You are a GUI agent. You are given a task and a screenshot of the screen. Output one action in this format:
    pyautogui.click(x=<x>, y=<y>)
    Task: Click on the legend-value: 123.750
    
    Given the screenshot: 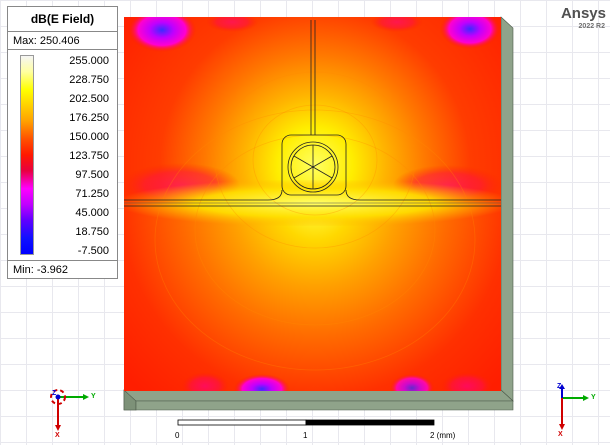 What is the action you would take?
    pyautogui.click(x=89, y=156)
    